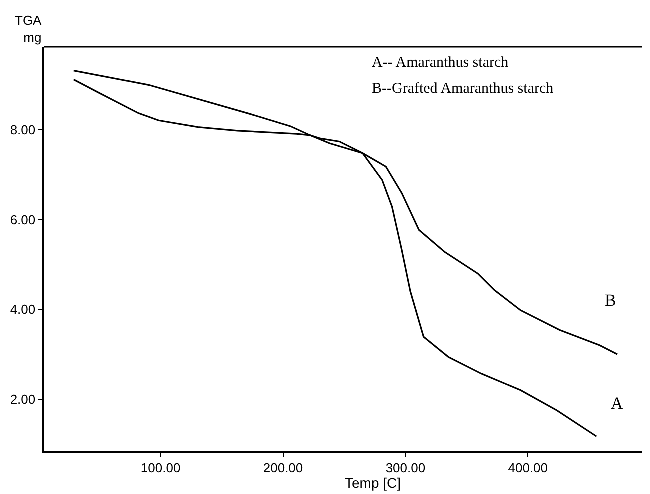  Describe the element at coordinates (23, 220) in the screenshot. I see `y-tick-label: 6.00` at that location.